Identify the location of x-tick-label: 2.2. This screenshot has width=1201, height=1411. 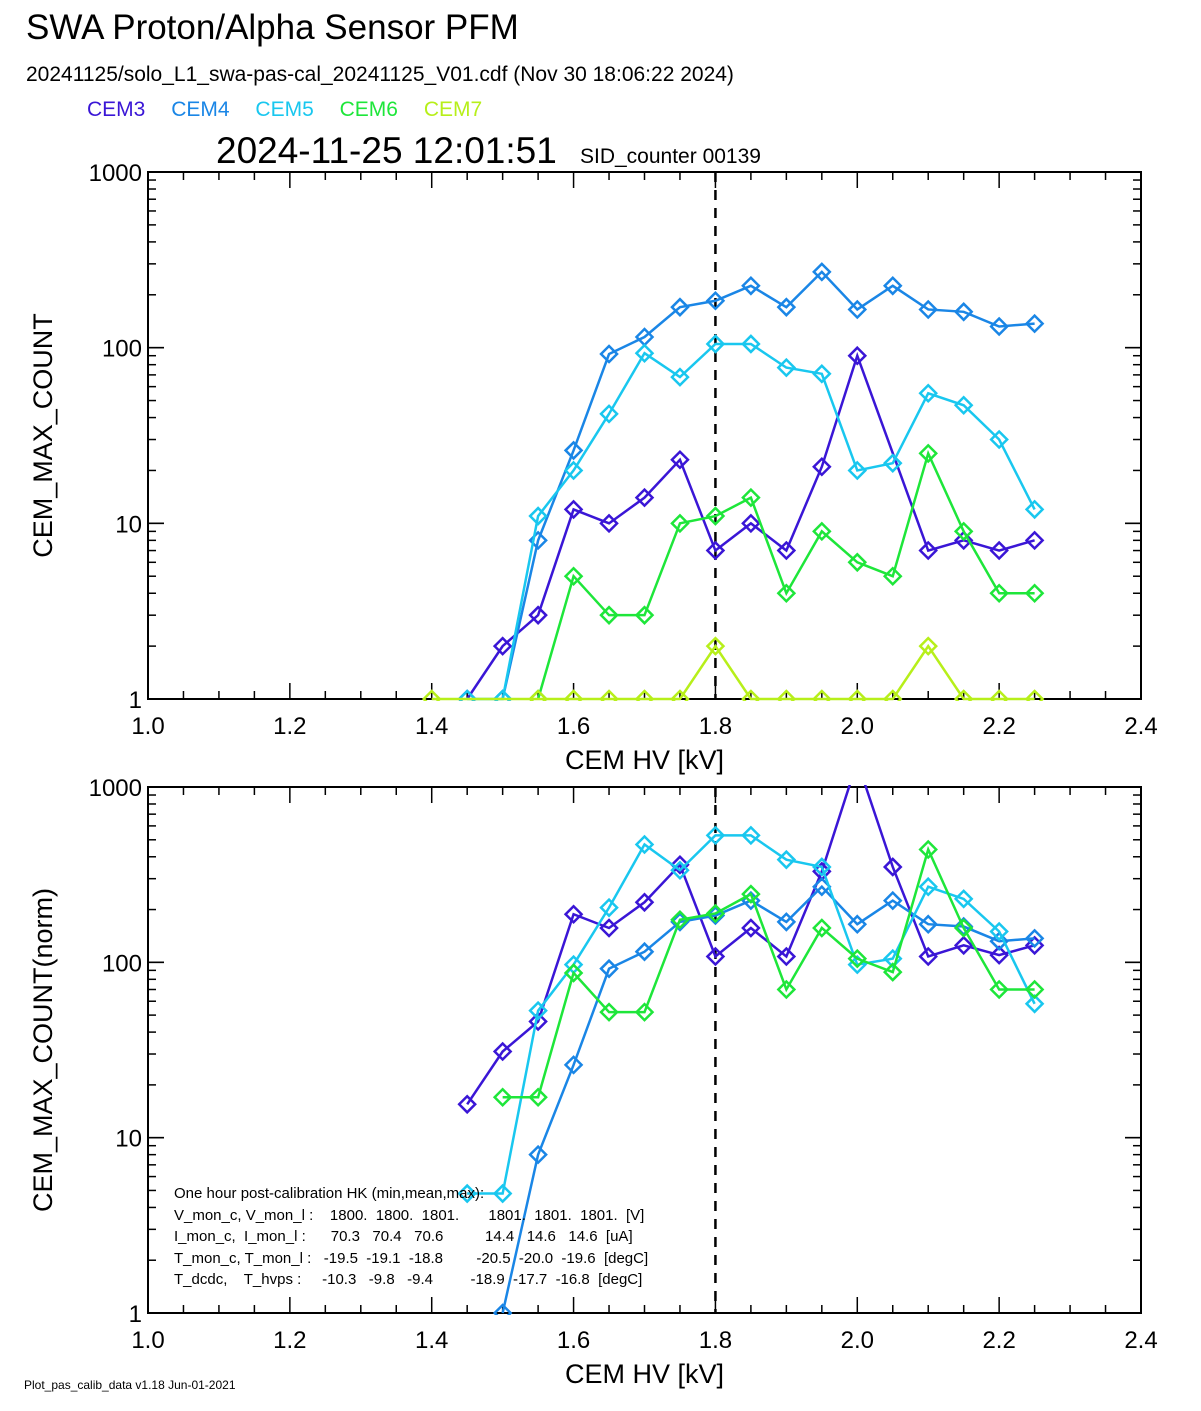
(998, 1340).